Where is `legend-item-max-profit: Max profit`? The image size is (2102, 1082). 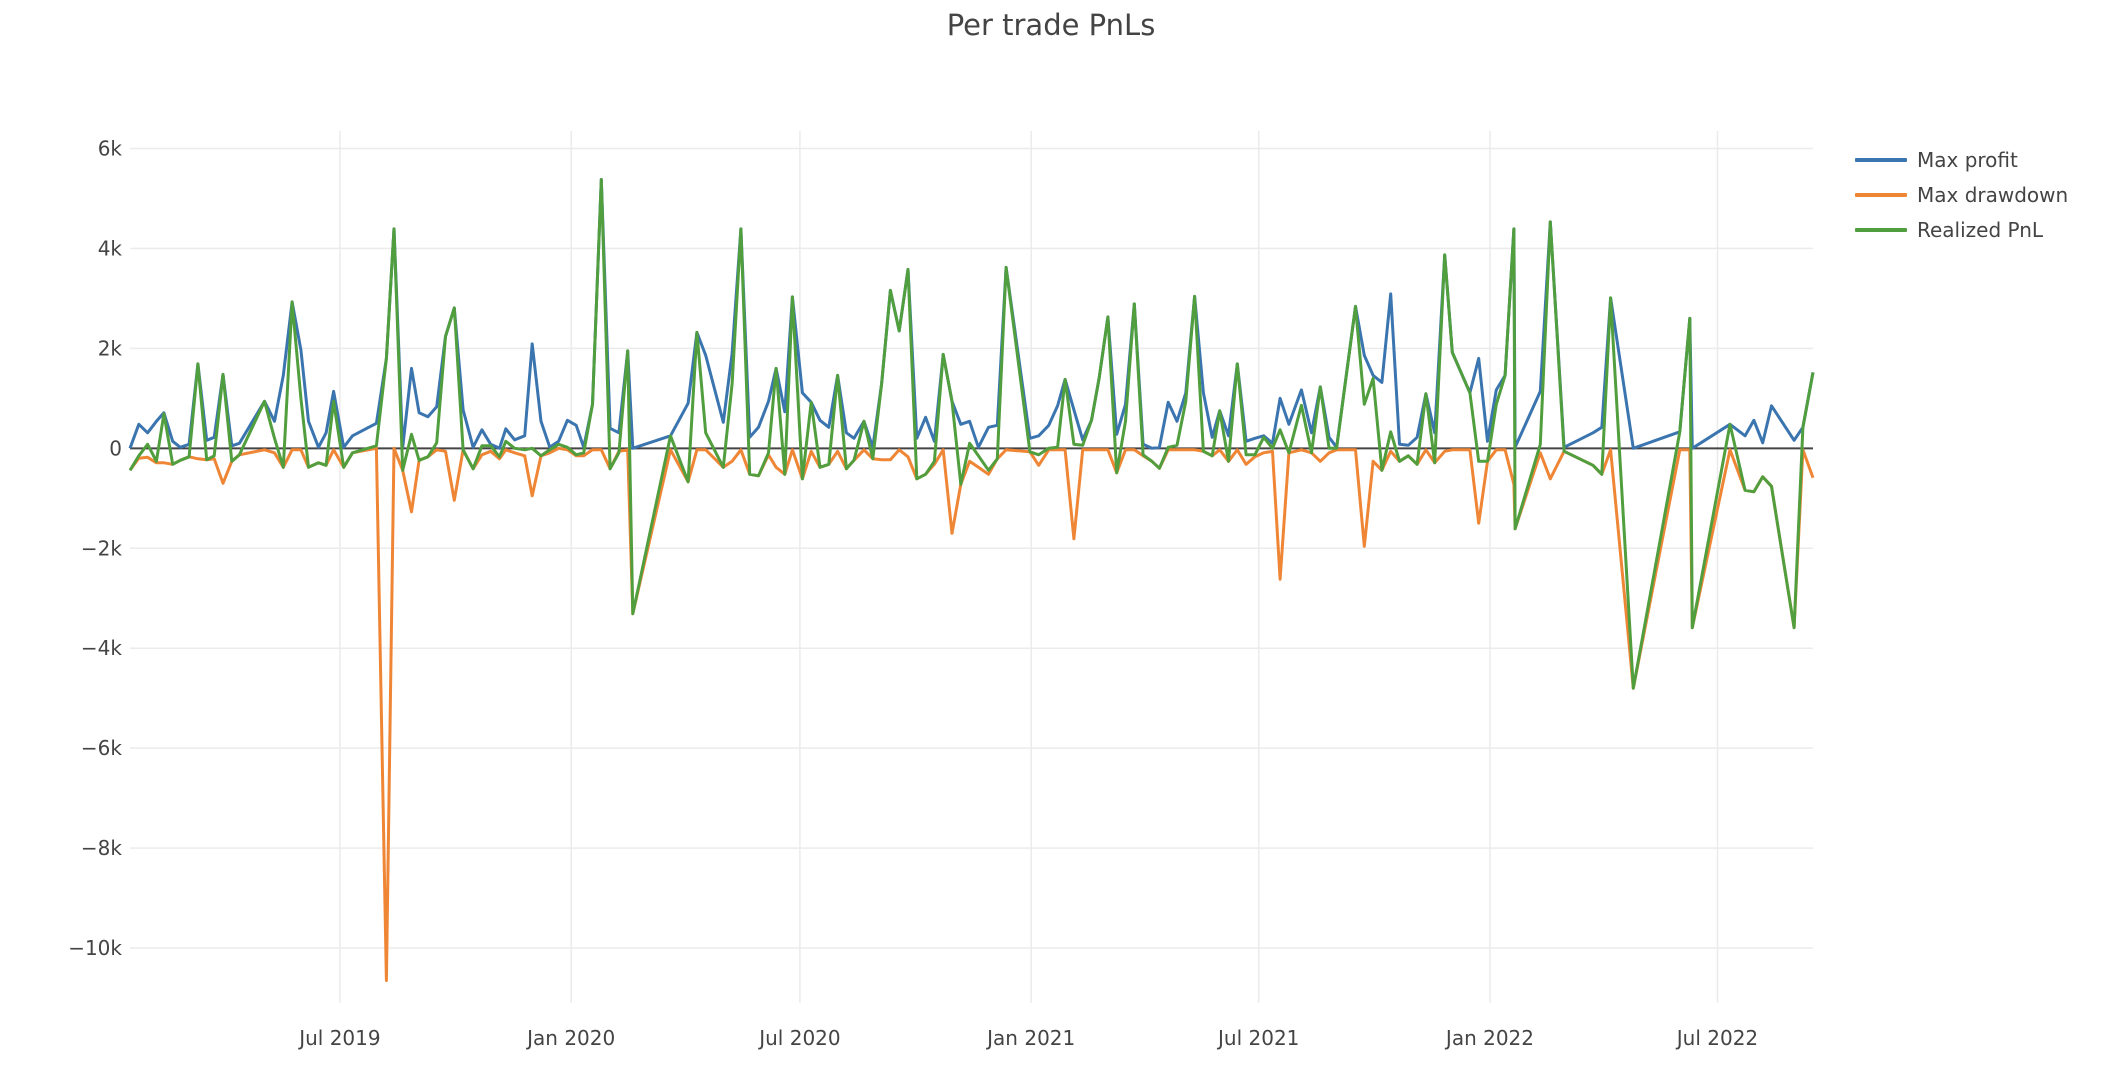
legend-item-max-profit: Max profit is located at coordinates (1961, 159).